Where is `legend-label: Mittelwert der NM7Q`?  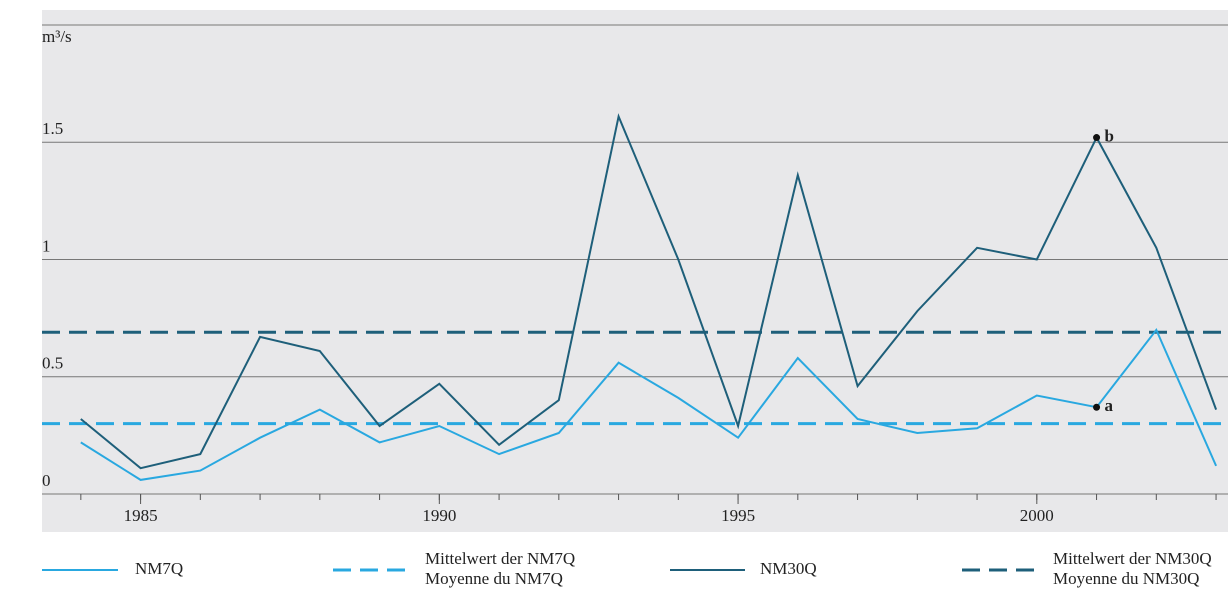
legend-label: Mittelwert der NM7Q is located at coordinates (500, 558).